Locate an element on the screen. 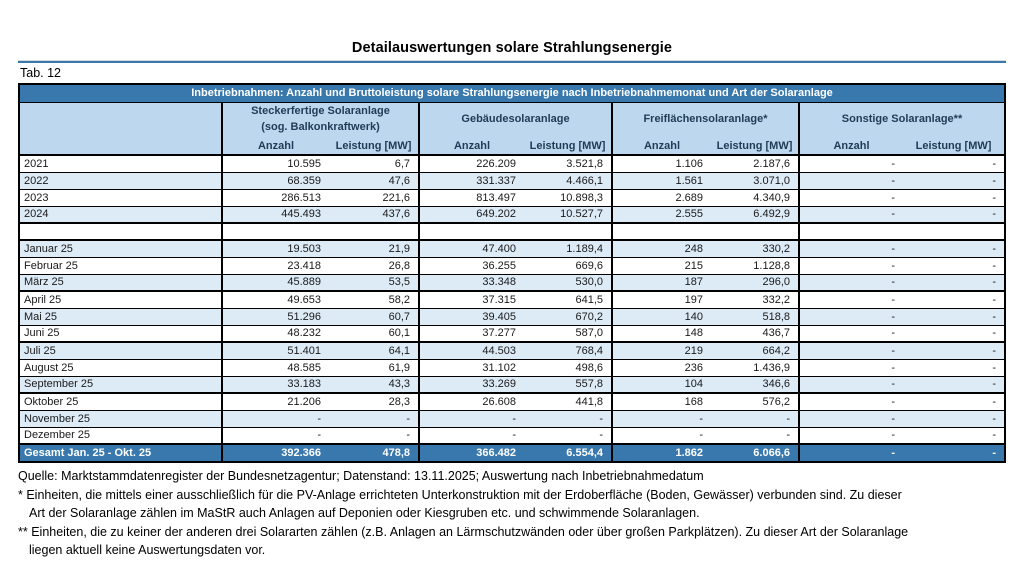 Image resolution: width=1024 pixels, height=576 pixels. cell-value: 37.315 is located at coordinates (471, 299).